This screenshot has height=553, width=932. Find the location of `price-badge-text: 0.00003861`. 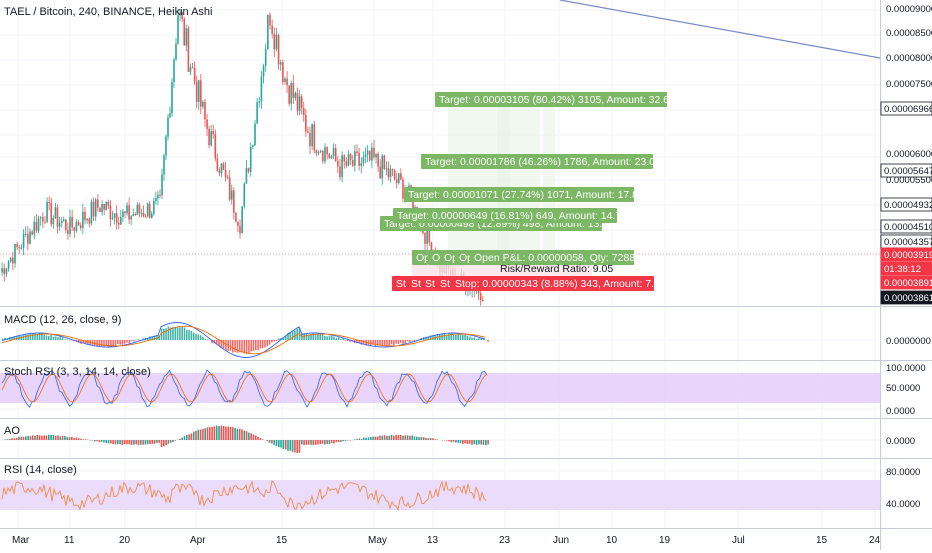

price-badge-text: 0.00003861 is located at coordinates (908, 298).